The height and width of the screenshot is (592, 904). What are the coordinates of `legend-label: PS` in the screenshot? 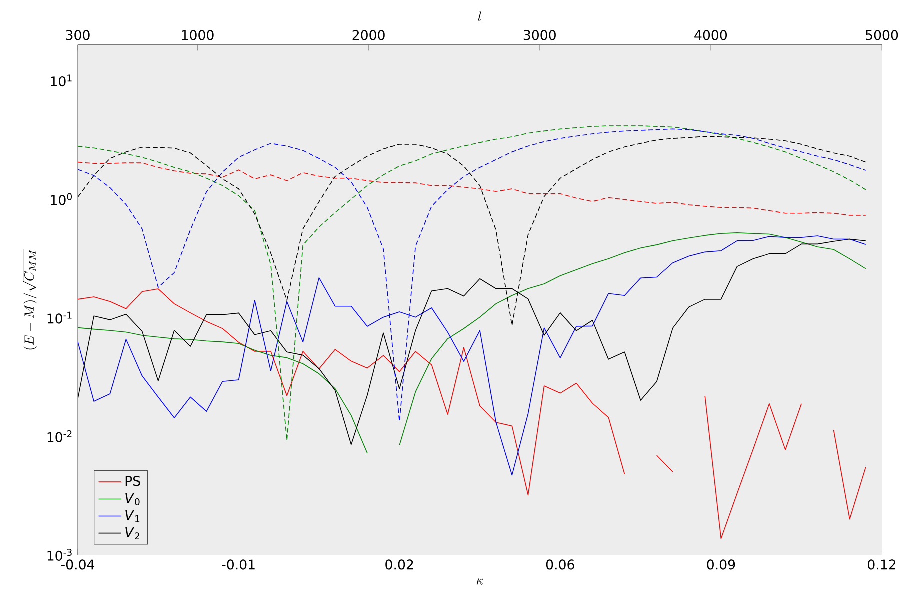 It's located at (133, 481).